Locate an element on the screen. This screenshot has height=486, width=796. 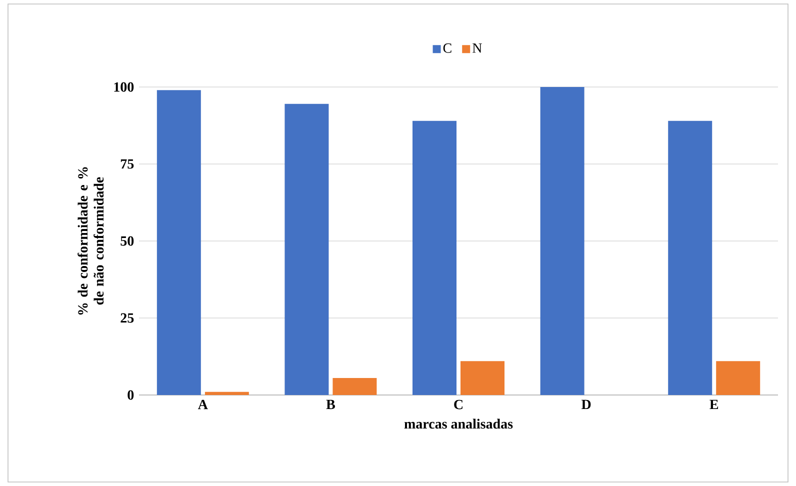
y-tick-label: 0 is located at coordinates (131, 395).